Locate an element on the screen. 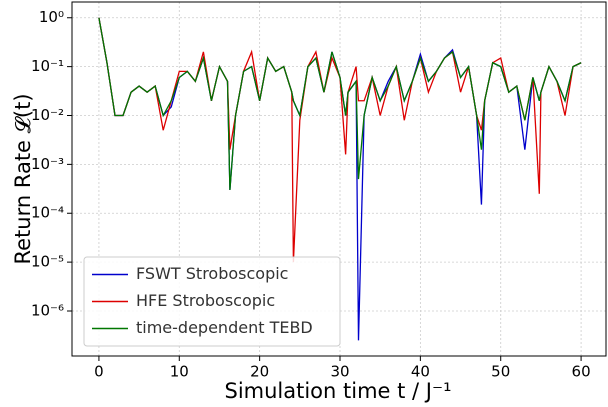  y-axis-label: Return Rate 𝓛(t) is located at coordinates (23, 178).